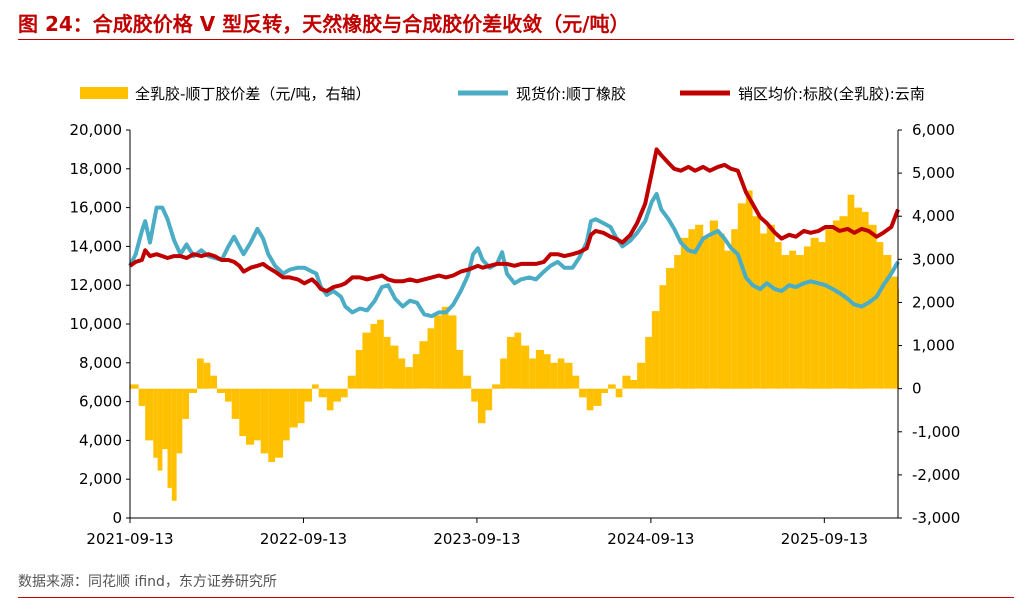 This screenshot has height=613, width=1032. What do you see at coordinates (117, 518) in the screenshot?
I see `left-tick-label: 0` at bounding box center [117, 518].